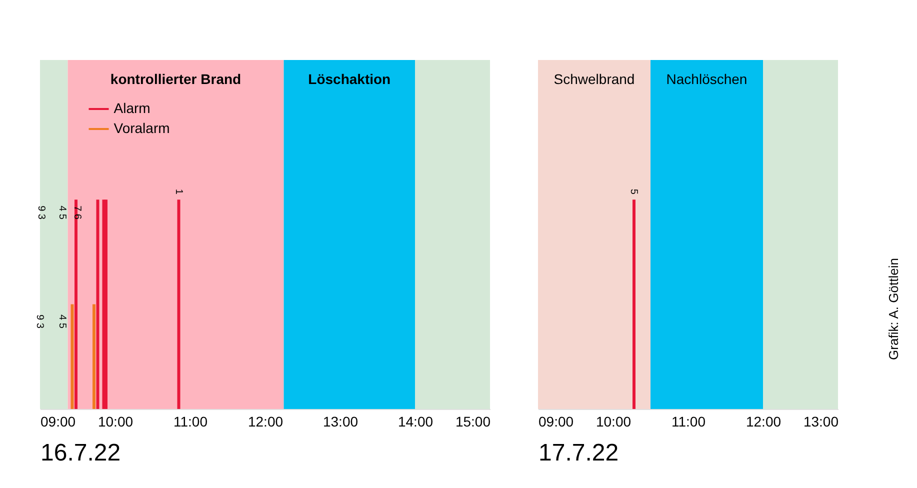 The height and width of the screenshot is (488, 917). I want to click on band-label: Schwelbrand, so click(594, 79).